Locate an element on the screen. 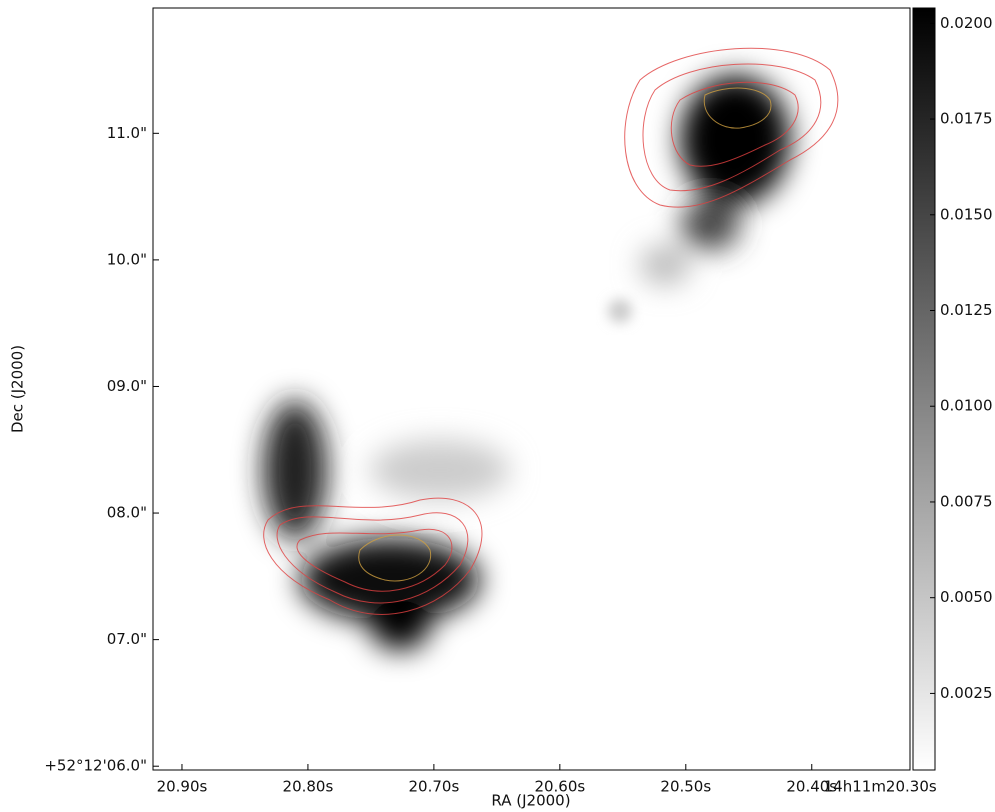 This screenshot has width=995, height=812. y-tick-label: 10.0" is located at coordinates (127, 259).